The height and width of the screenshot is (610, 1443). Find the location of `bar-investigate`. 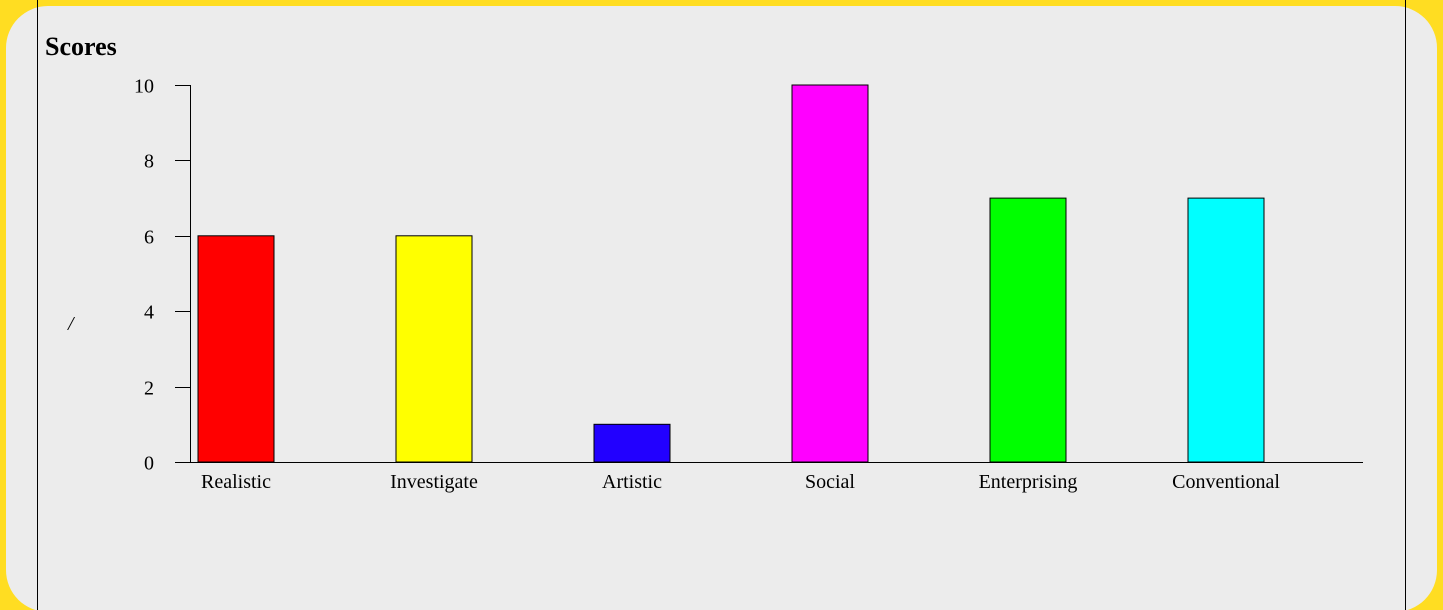

bar-investigate is located at coordinates (434, 349).